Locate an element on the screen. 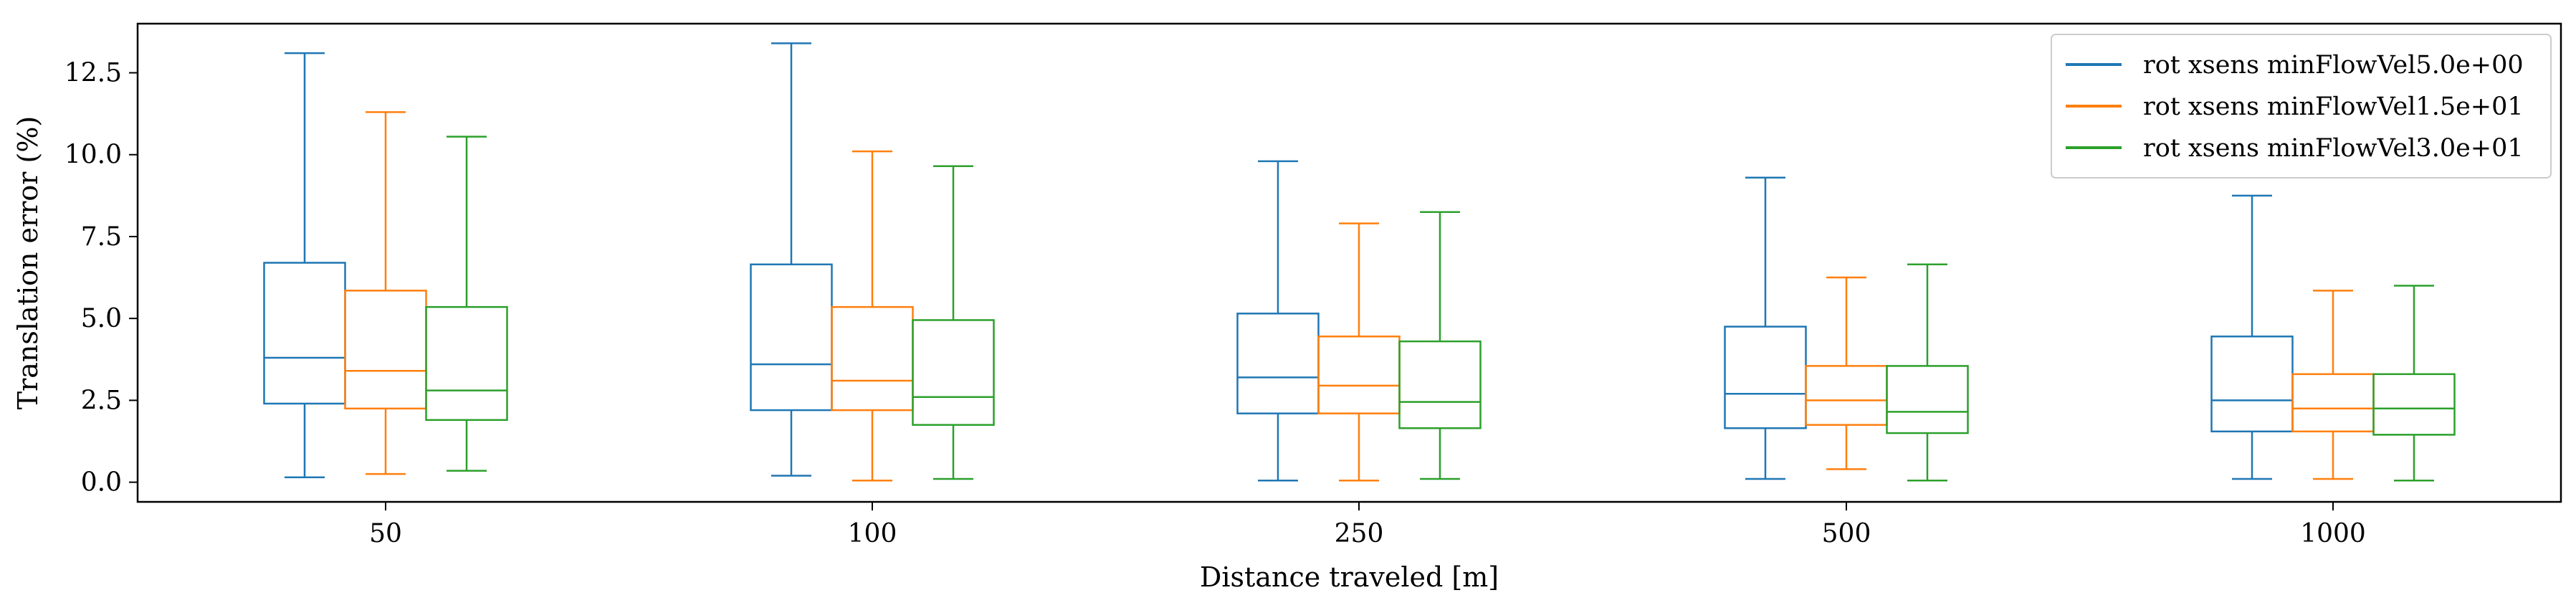 This screenshot has width=2576, height=613. y-axis-label: Translation error (%) is located at coordinates (28, 263).